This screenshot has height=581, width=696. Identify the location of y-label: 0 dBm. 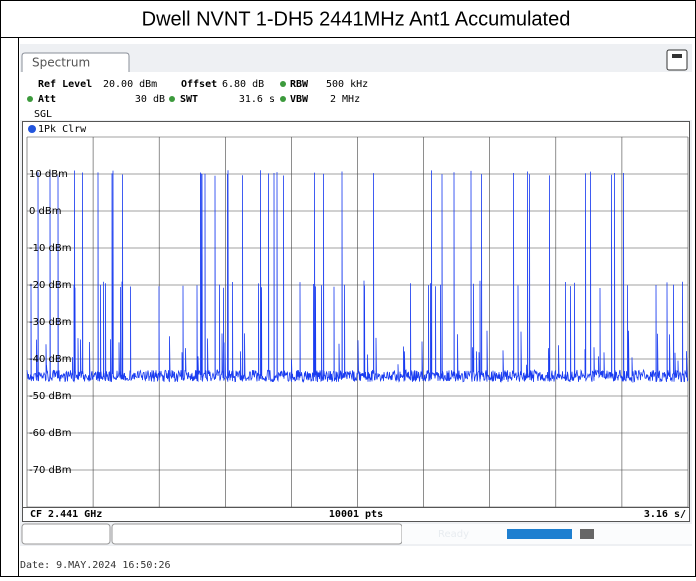
(45, 211).